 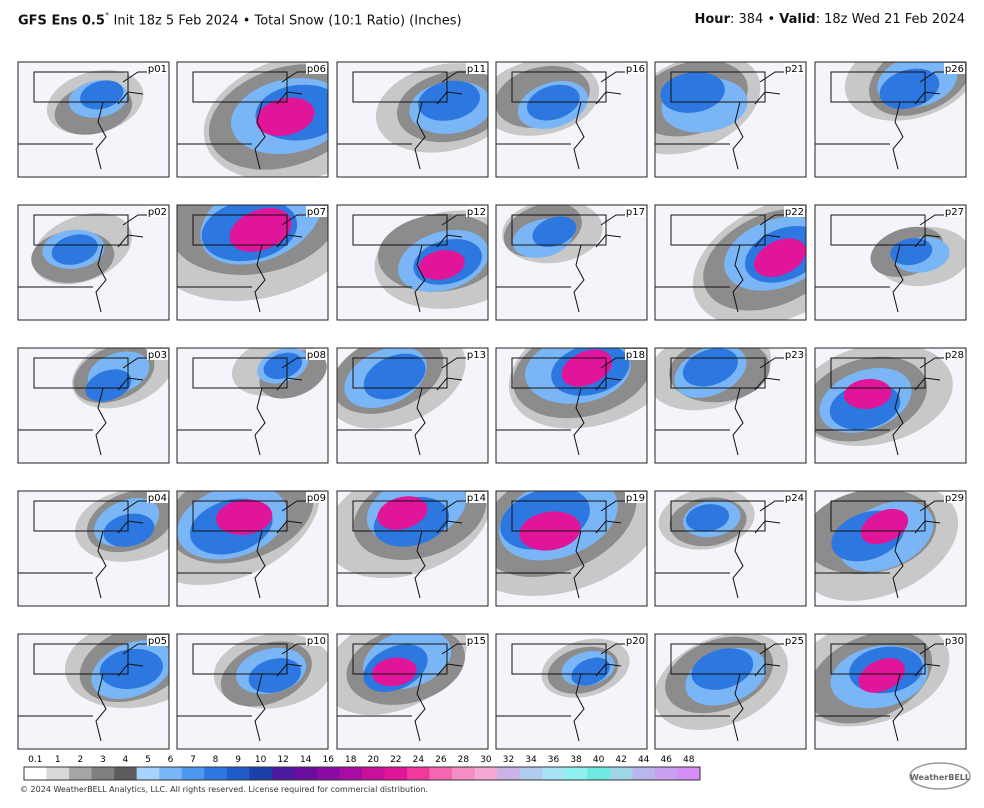 I want to click on panel-label: p26, so click(x=954, y=69).